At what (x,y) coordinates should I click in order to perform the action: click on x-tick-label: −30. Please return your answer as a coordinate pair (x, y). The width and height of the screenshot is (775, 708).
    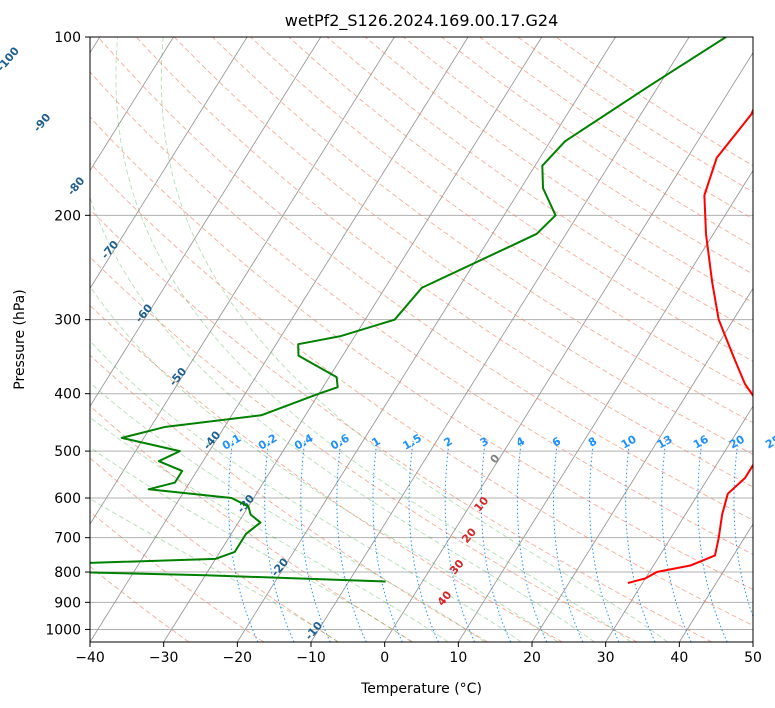
    Looking at the image, I should click on (164, 658).